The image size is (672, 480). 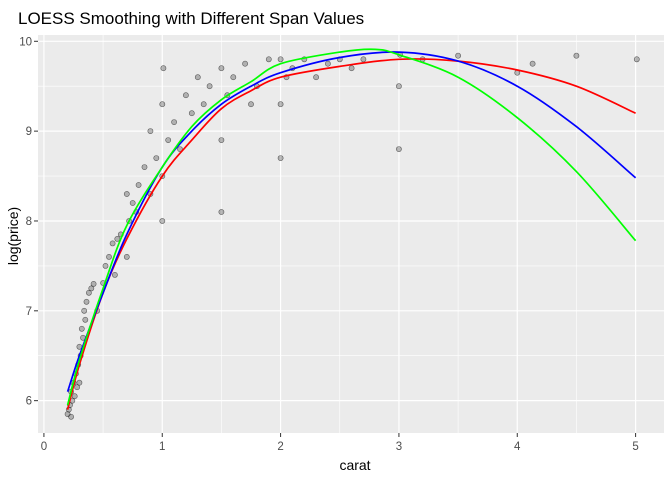 What do you see at coordinates (29, 132) in the screenshot?
I see `y-tick-label: 9` at bounding box center [29, 132].